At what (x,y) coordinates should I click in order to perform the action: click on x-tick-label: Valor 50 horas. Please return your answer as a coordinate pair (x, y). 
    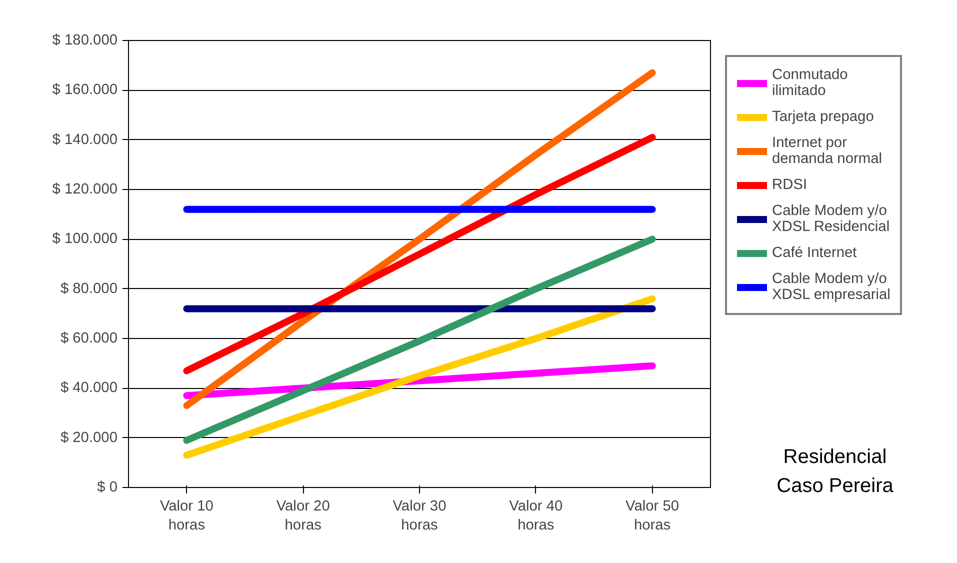
    Looking at the image, I should click on (653, 516).